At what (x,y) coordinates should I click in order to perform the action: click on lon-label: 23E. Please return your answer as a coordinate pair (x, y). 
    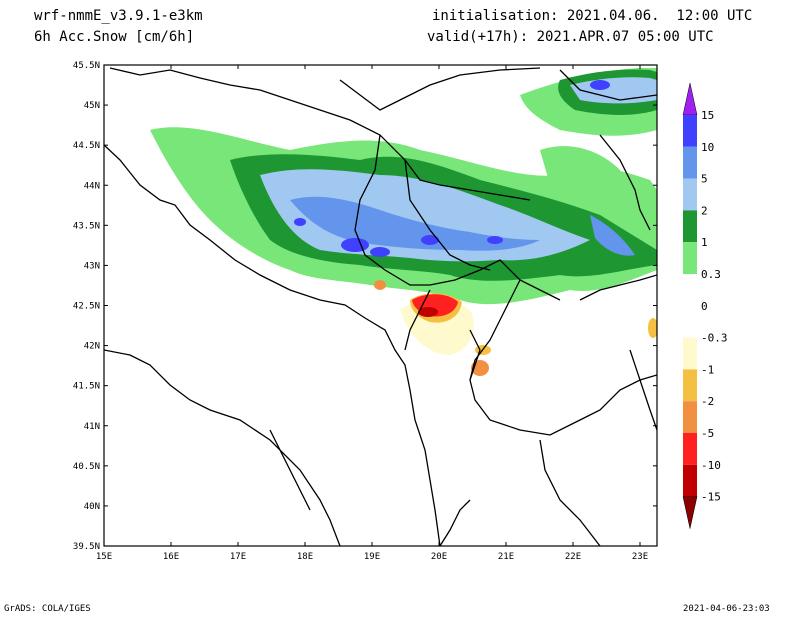
    Looking at the image, I should click on (640, 557).